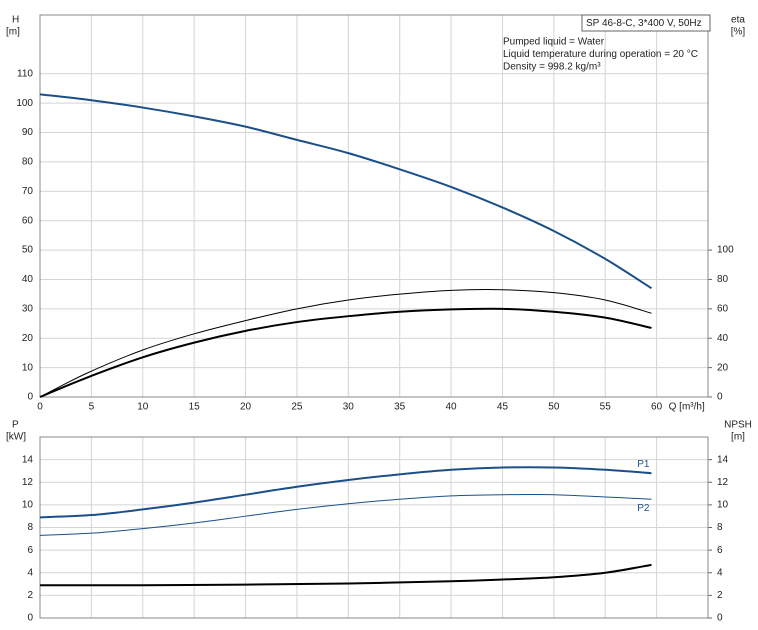 The width and height of the screenshot is (758, 630). I want to click on x-tick-label: 20, so click(246, 407).